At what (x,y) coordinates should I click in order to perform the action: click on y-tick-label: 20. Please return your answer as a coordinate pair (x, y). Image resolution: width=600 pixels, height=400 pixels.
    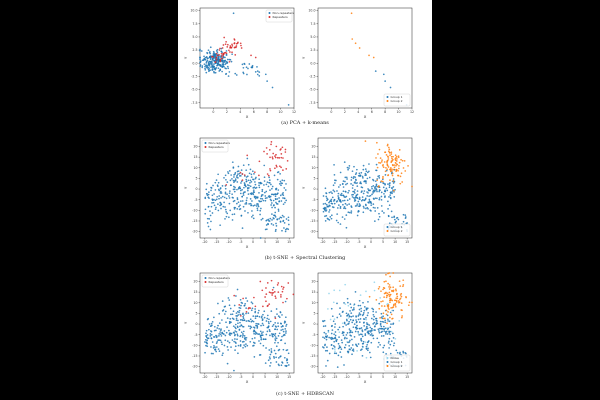
    Looking at the image, I should click on (313, 147).